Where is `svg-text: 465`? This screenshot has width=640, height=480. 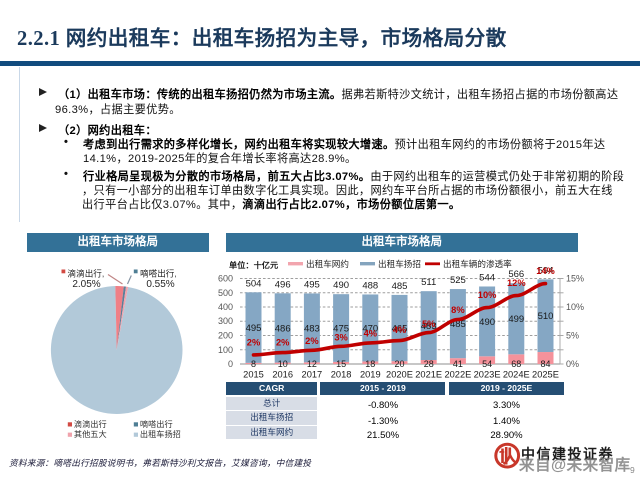 svg-text: 465 is located at coordinates (400, 328).